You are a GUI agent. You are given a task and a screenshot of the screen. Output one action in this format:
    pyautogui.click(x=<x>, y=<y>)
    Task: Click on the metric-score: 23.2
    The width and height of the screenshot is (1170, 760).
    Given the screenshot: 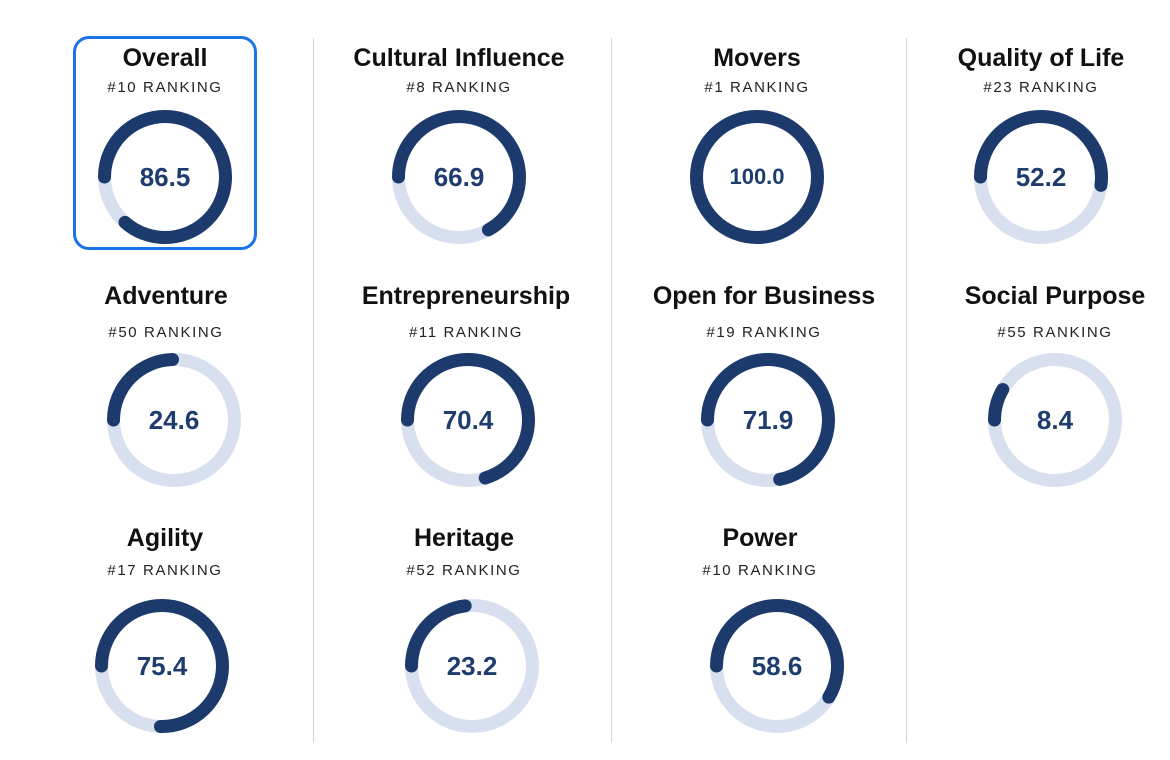 What is the action you would take?
    pyautogui.click(x=472, y=666)
    